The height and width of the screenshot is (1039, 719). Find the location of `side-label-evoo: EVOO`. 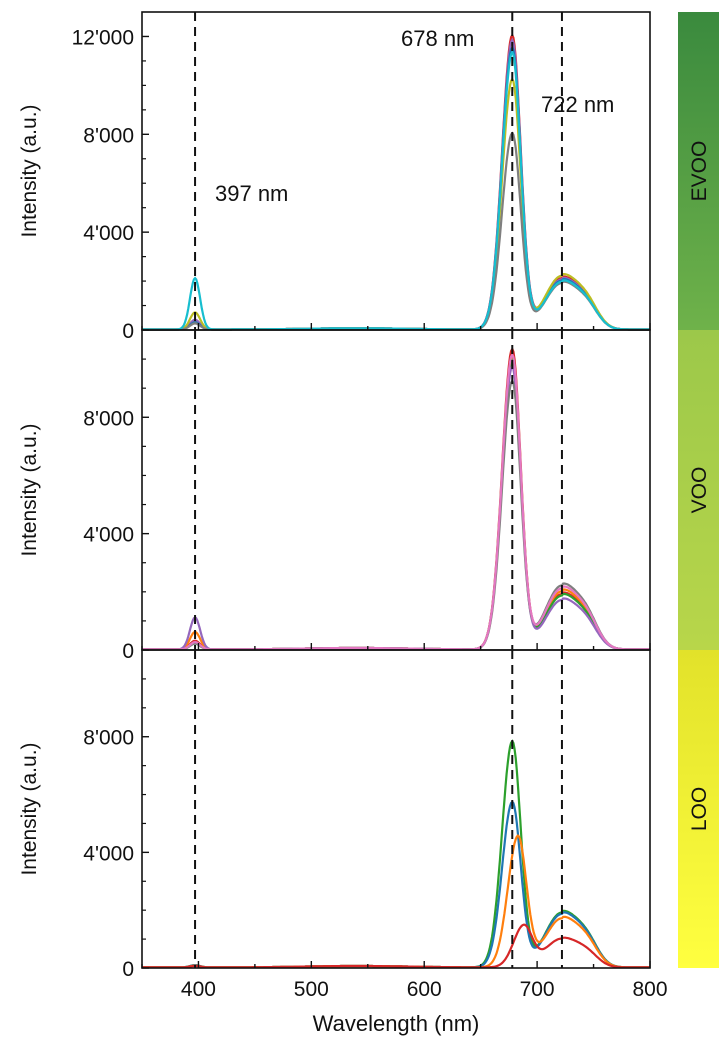

side-label-evoo: EVOO is located at coordinates (699, 171).